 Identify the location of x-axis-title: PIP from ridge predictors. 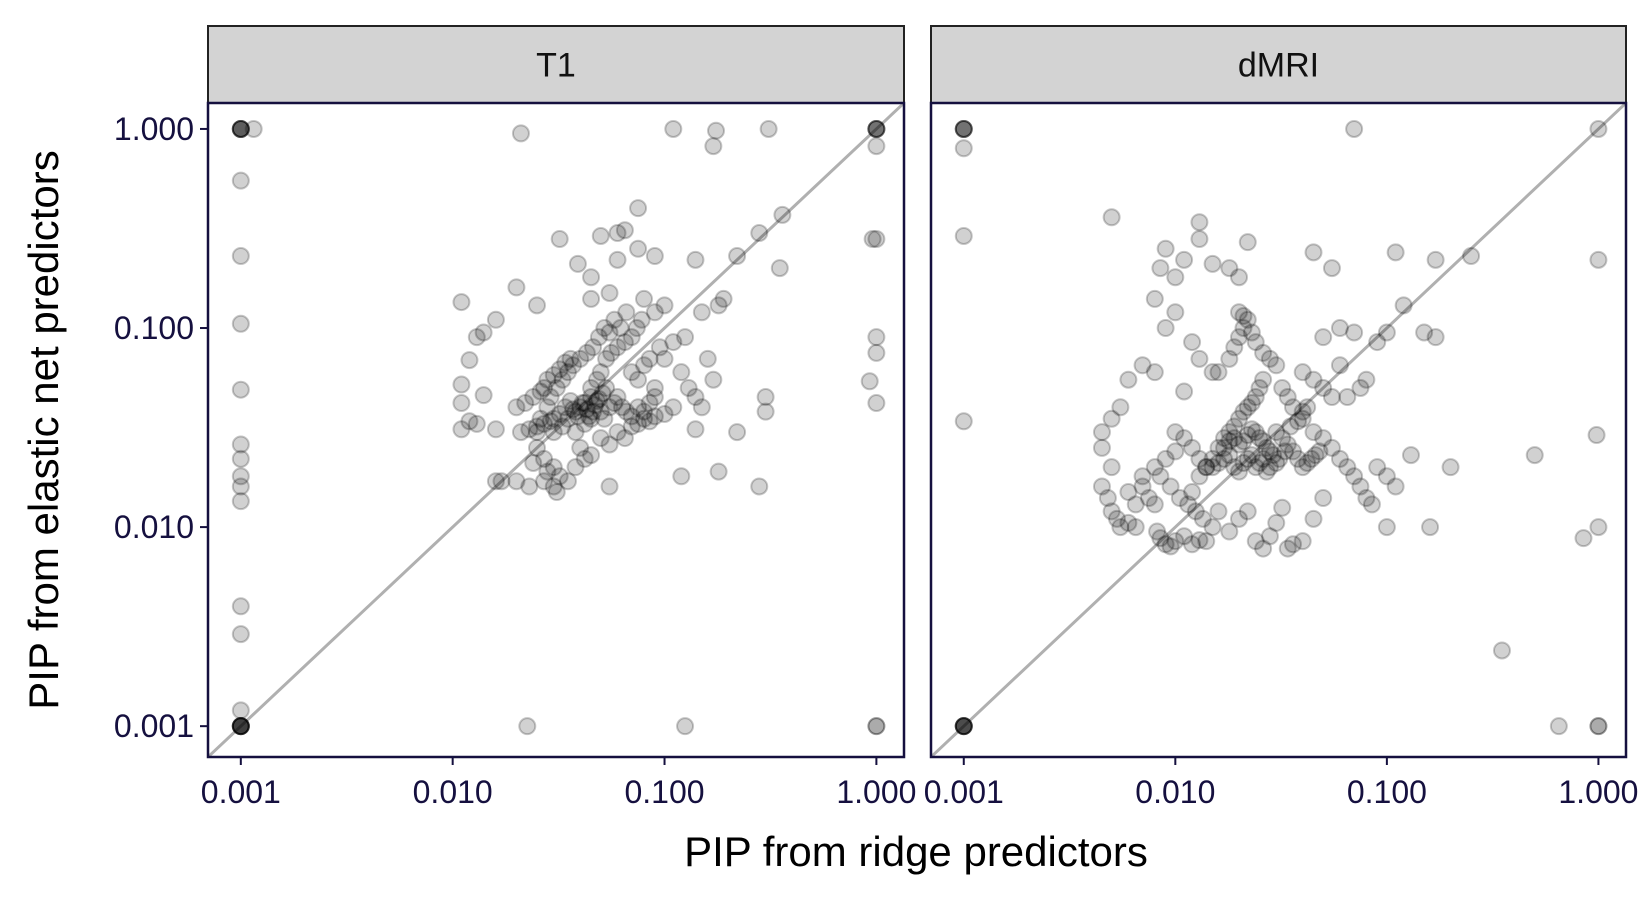
(916, 851).